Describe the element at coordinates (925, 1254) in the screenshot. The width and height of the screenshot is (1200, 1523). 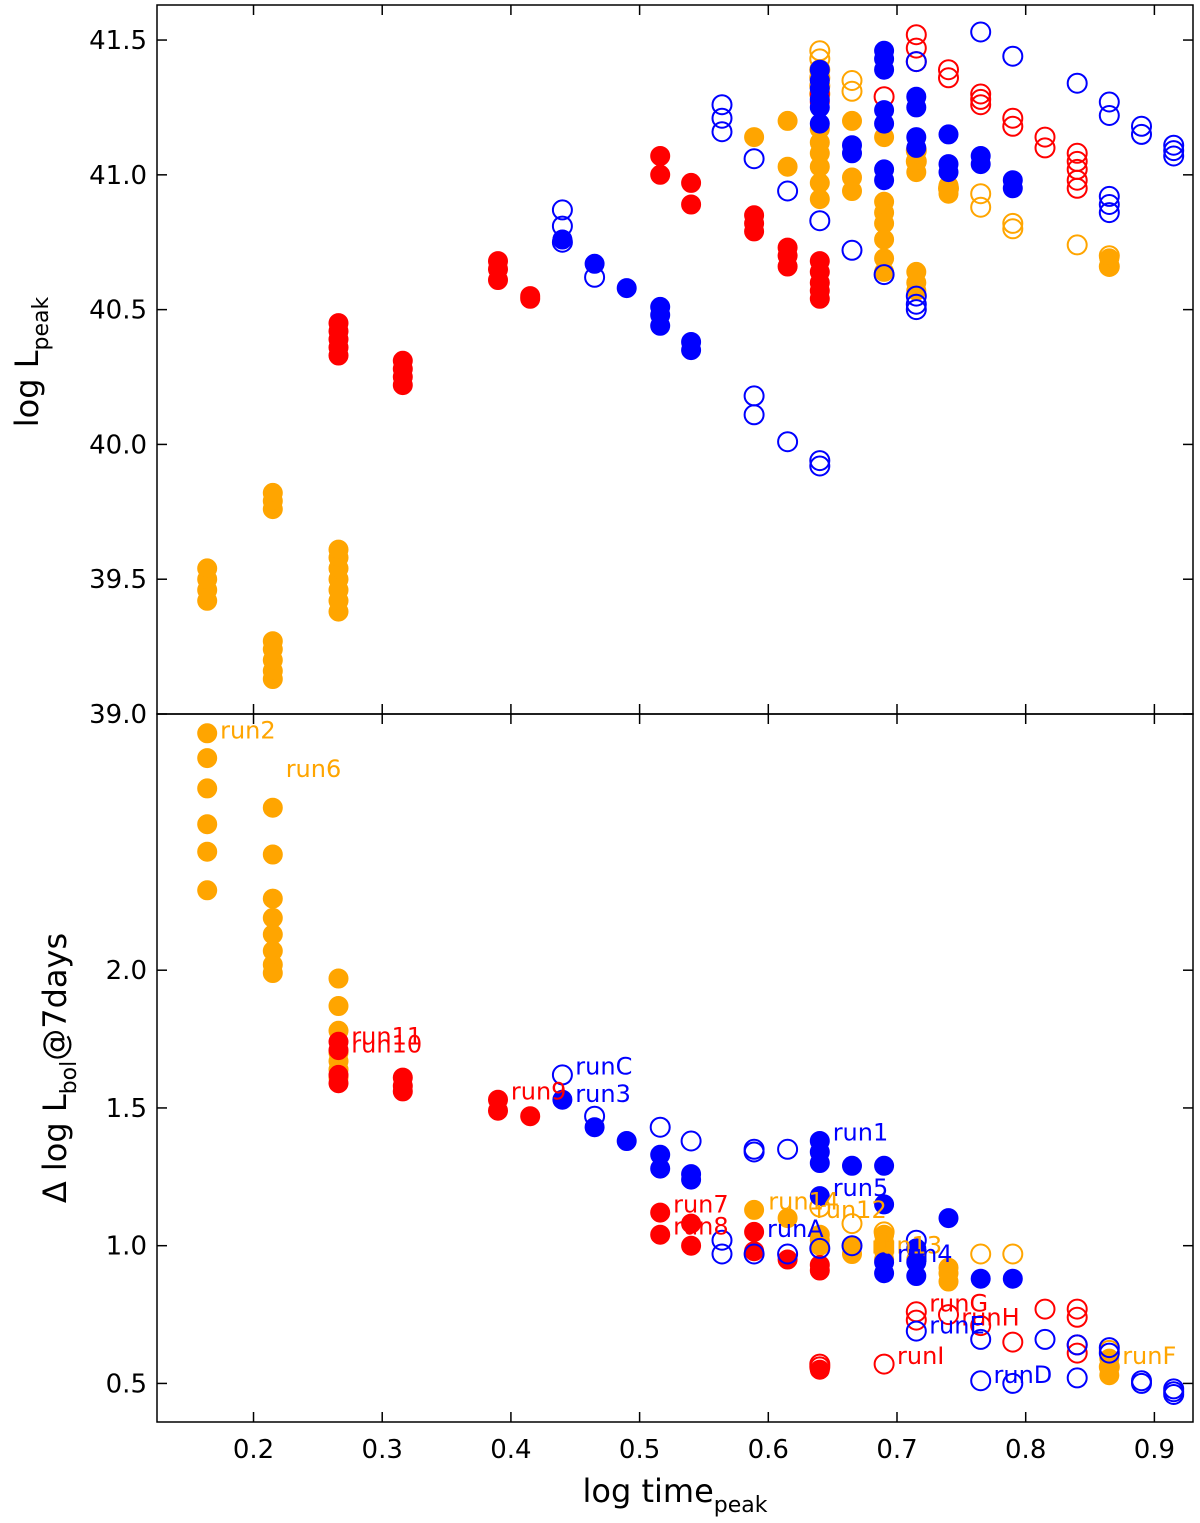
I see `bottom-annotation-run4: run4` at that location.